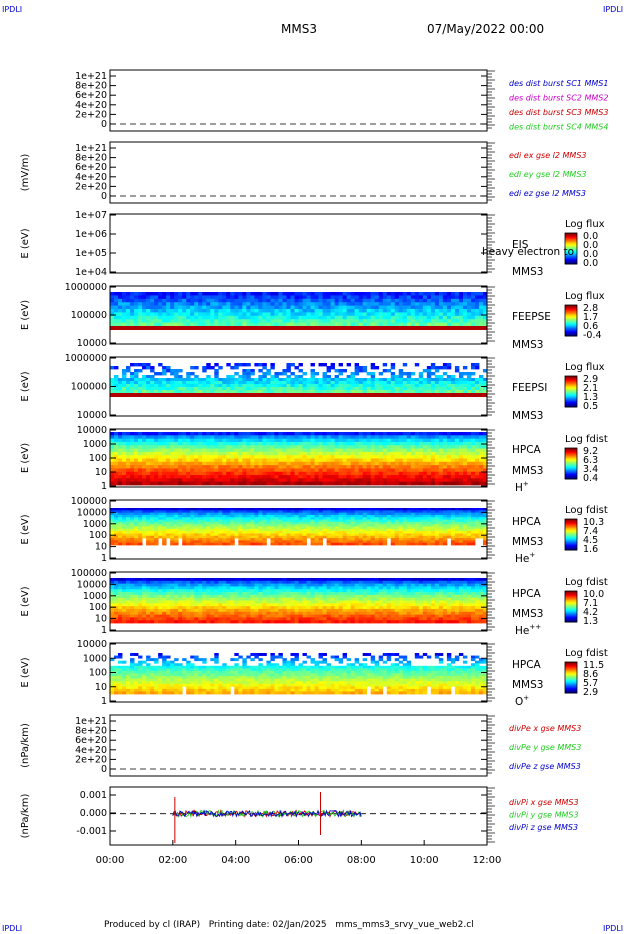 The image size is (630, 934). Describe the element at coordinates (92, 415) in the screenshot. I see `ytick-label: 10000` at that location.